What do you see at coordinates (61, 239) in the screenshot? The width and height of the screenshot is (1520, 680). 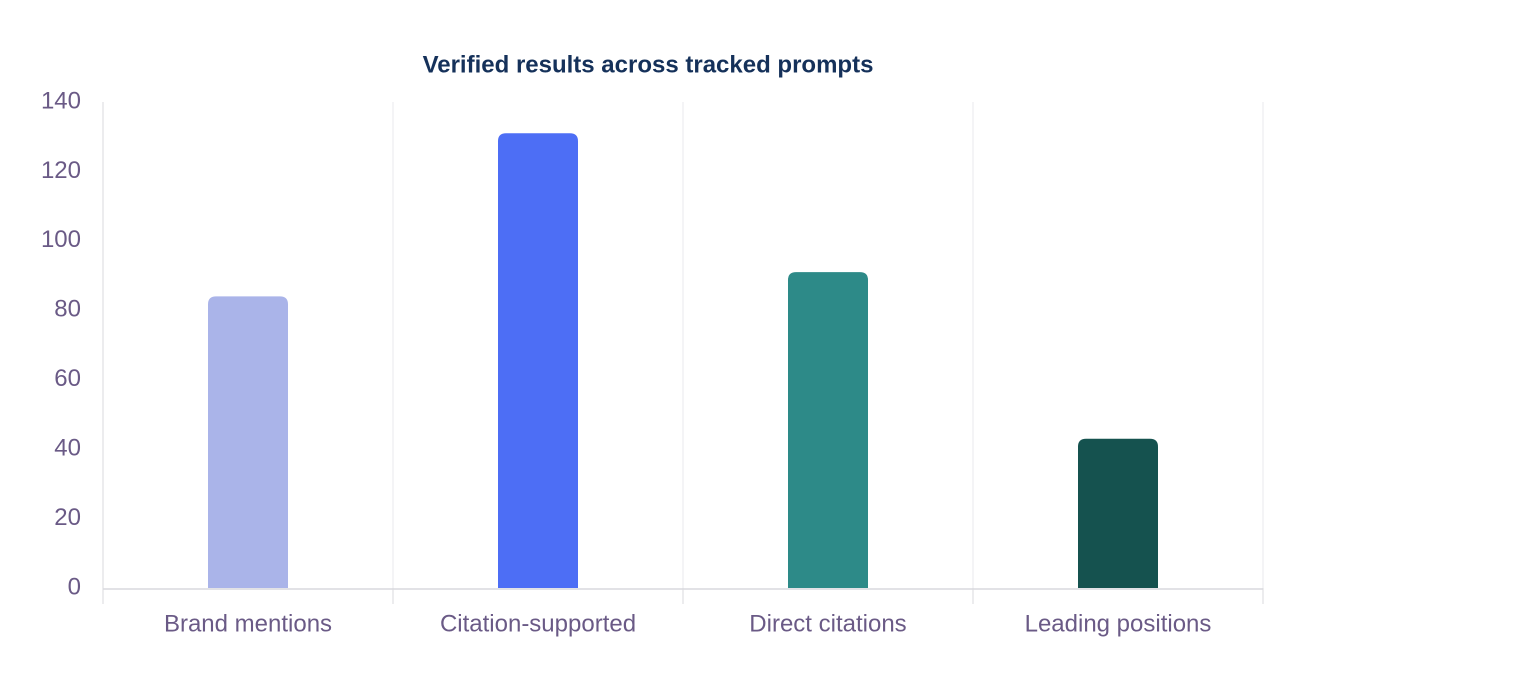 I see `y-tick-label: 100` at bounding box center [61, 239].